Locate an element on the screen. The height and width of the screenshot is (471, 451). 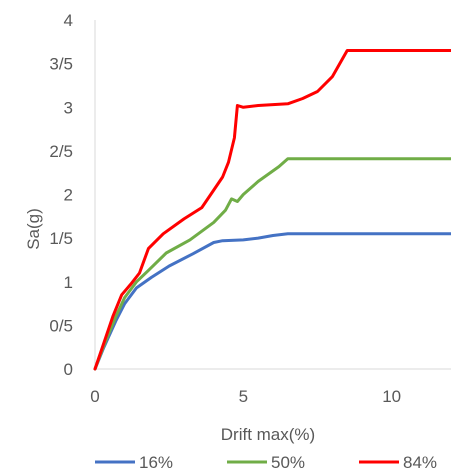
legend-label: 50% is located at coordinates (288, 462).